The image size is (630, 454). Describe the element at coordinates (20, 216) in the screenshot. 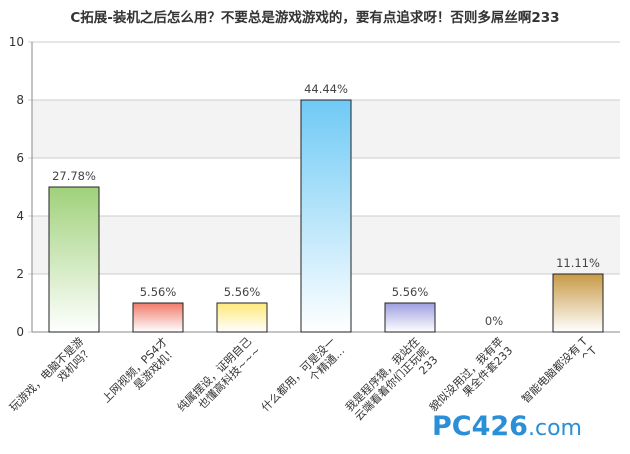

I see `y-tick-label: 4` at that location.